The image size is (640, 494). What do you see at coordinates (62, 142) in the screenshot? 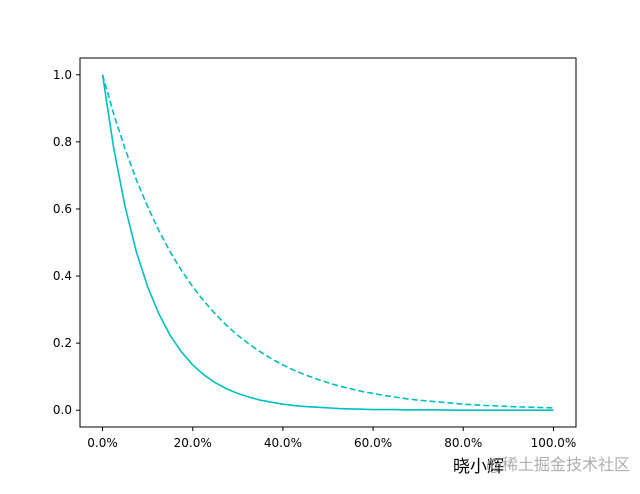
I see `y-tick-label: 0.8` at bounding box center [62, 142].